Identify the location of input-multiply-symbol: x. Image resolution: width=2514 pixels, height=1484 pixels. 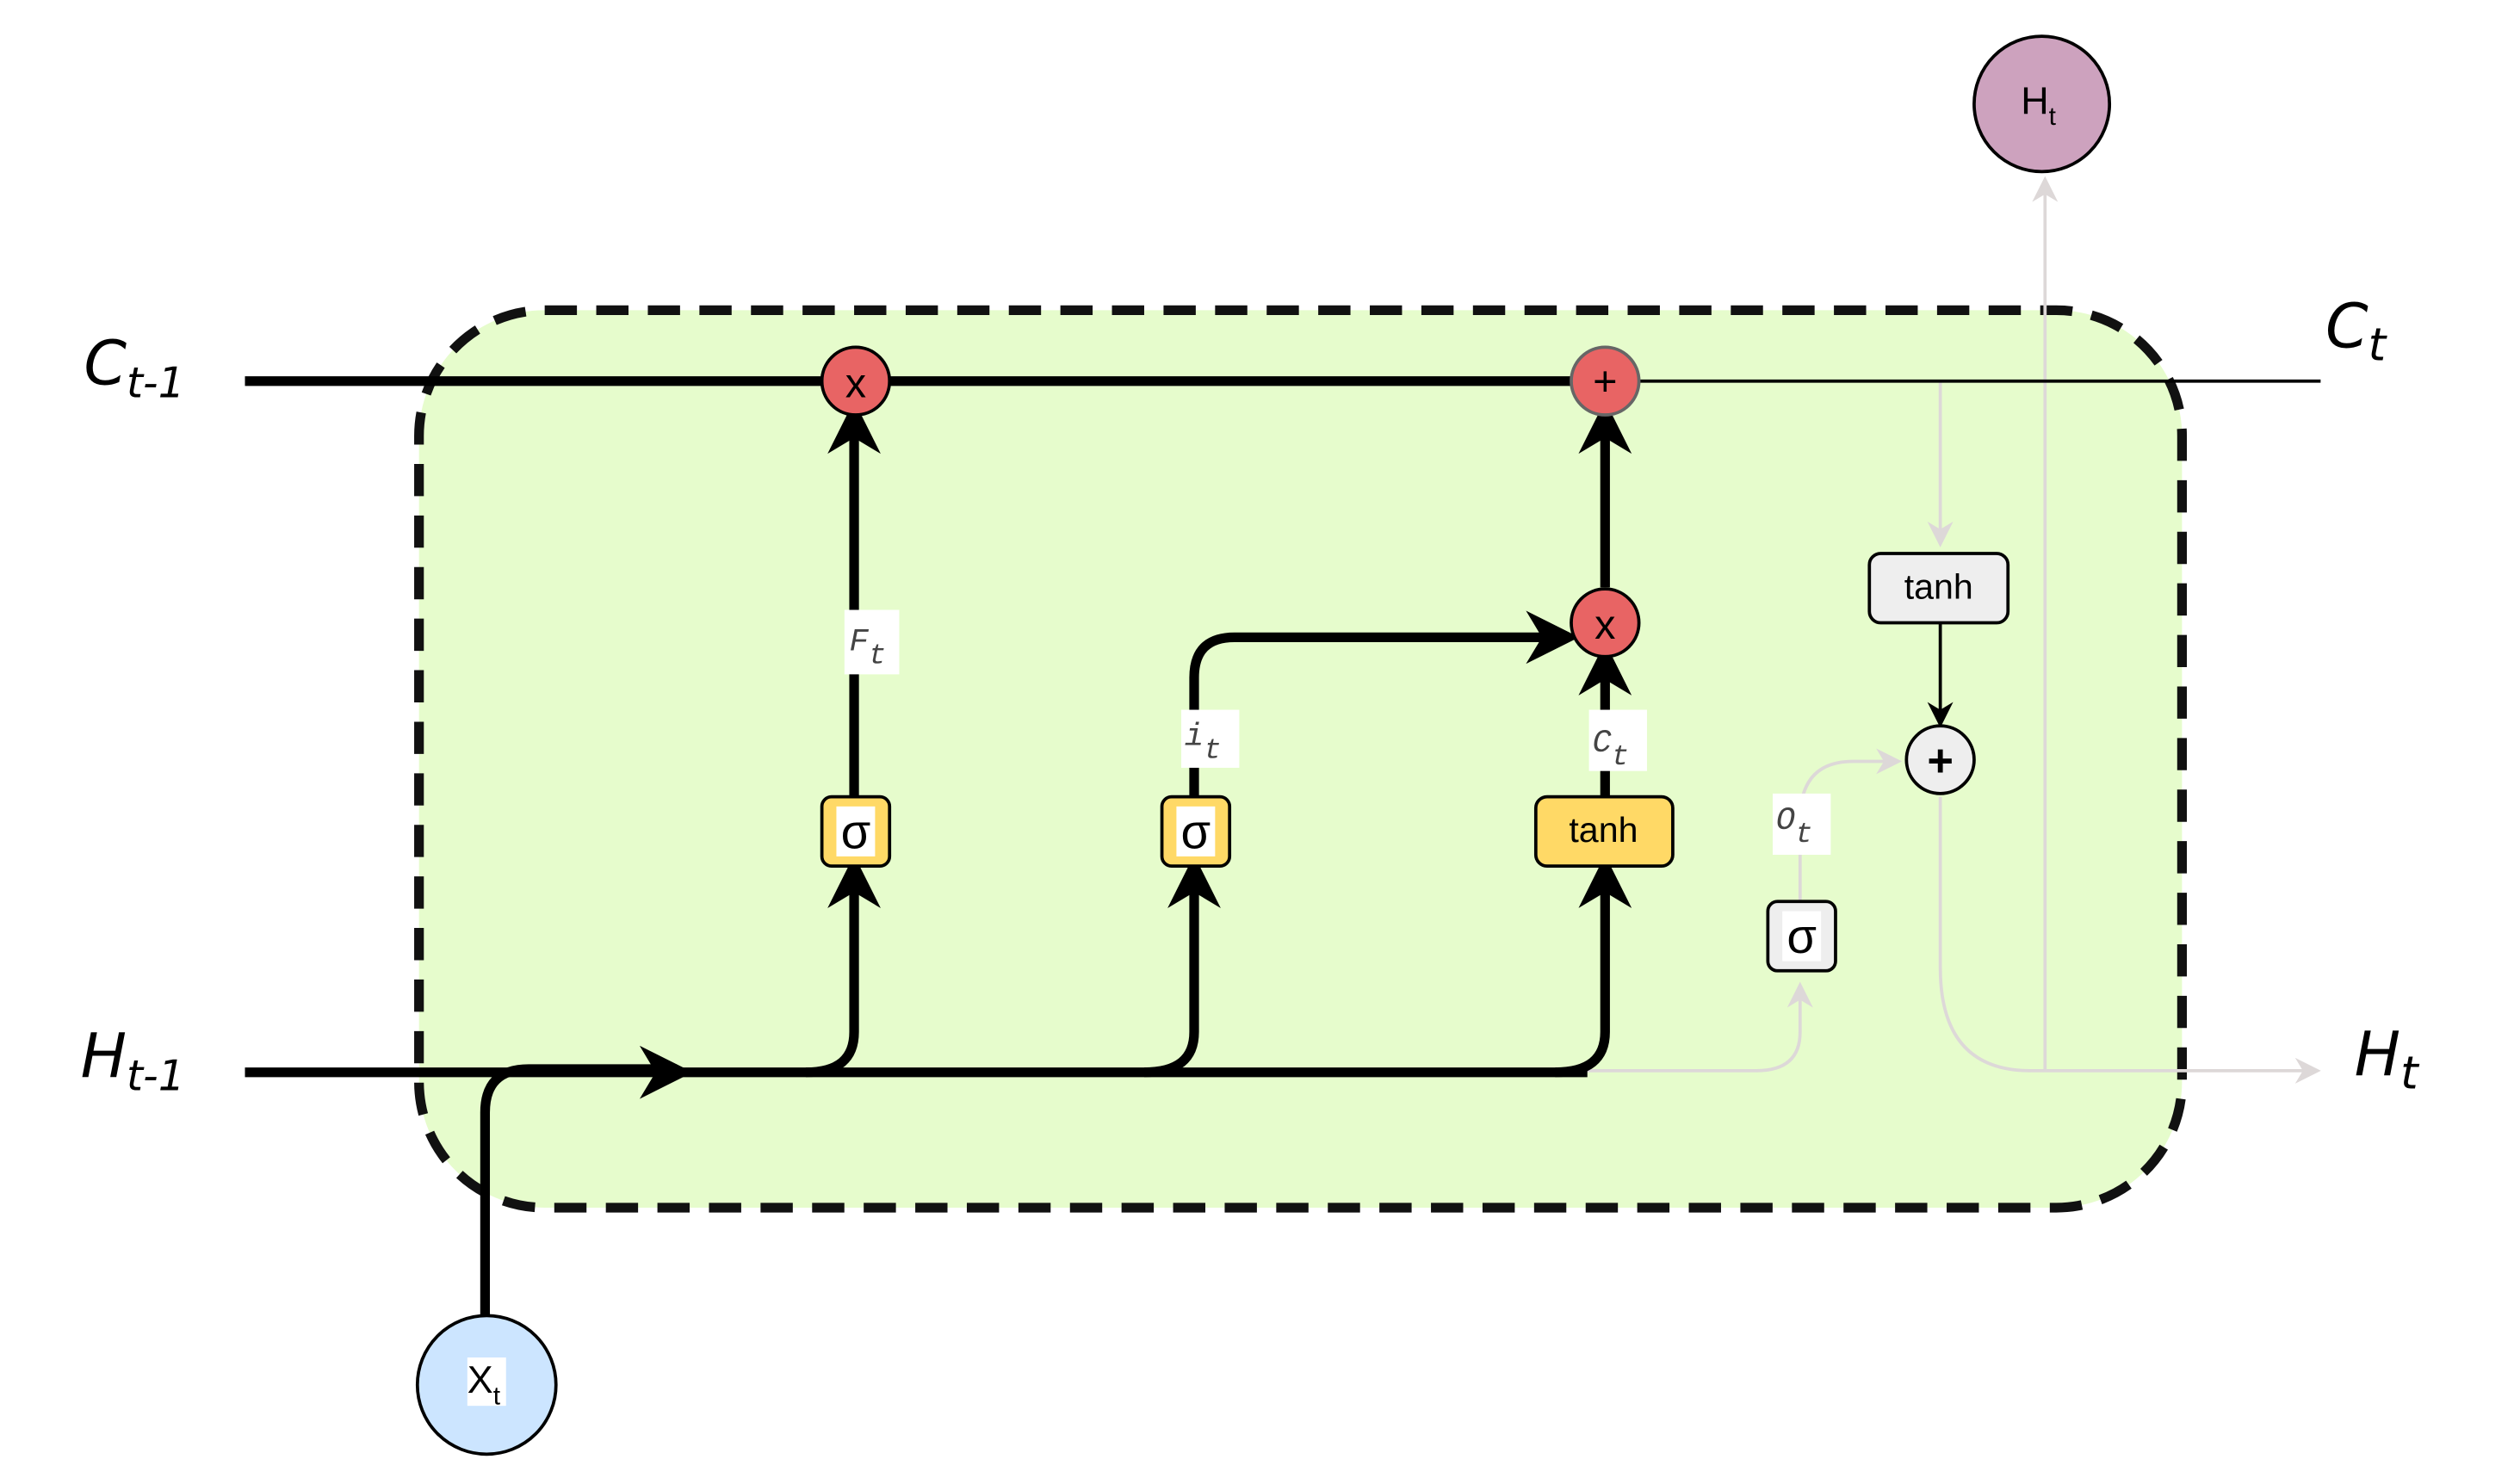
(1604, 625).